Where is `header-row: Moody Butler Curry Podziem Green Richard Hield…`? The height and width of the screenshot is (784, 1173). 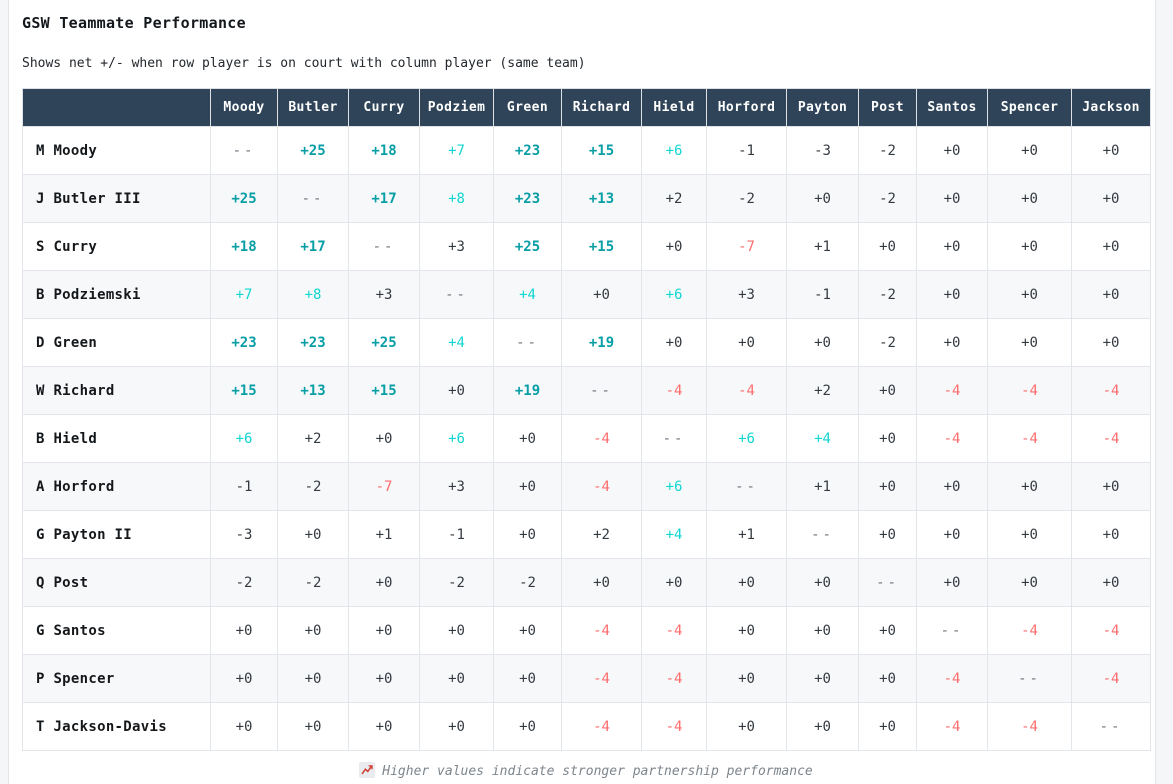
header-row: Moody Butler Curry Podziem Green Richard Hield… is located at coordinates (586, 107).